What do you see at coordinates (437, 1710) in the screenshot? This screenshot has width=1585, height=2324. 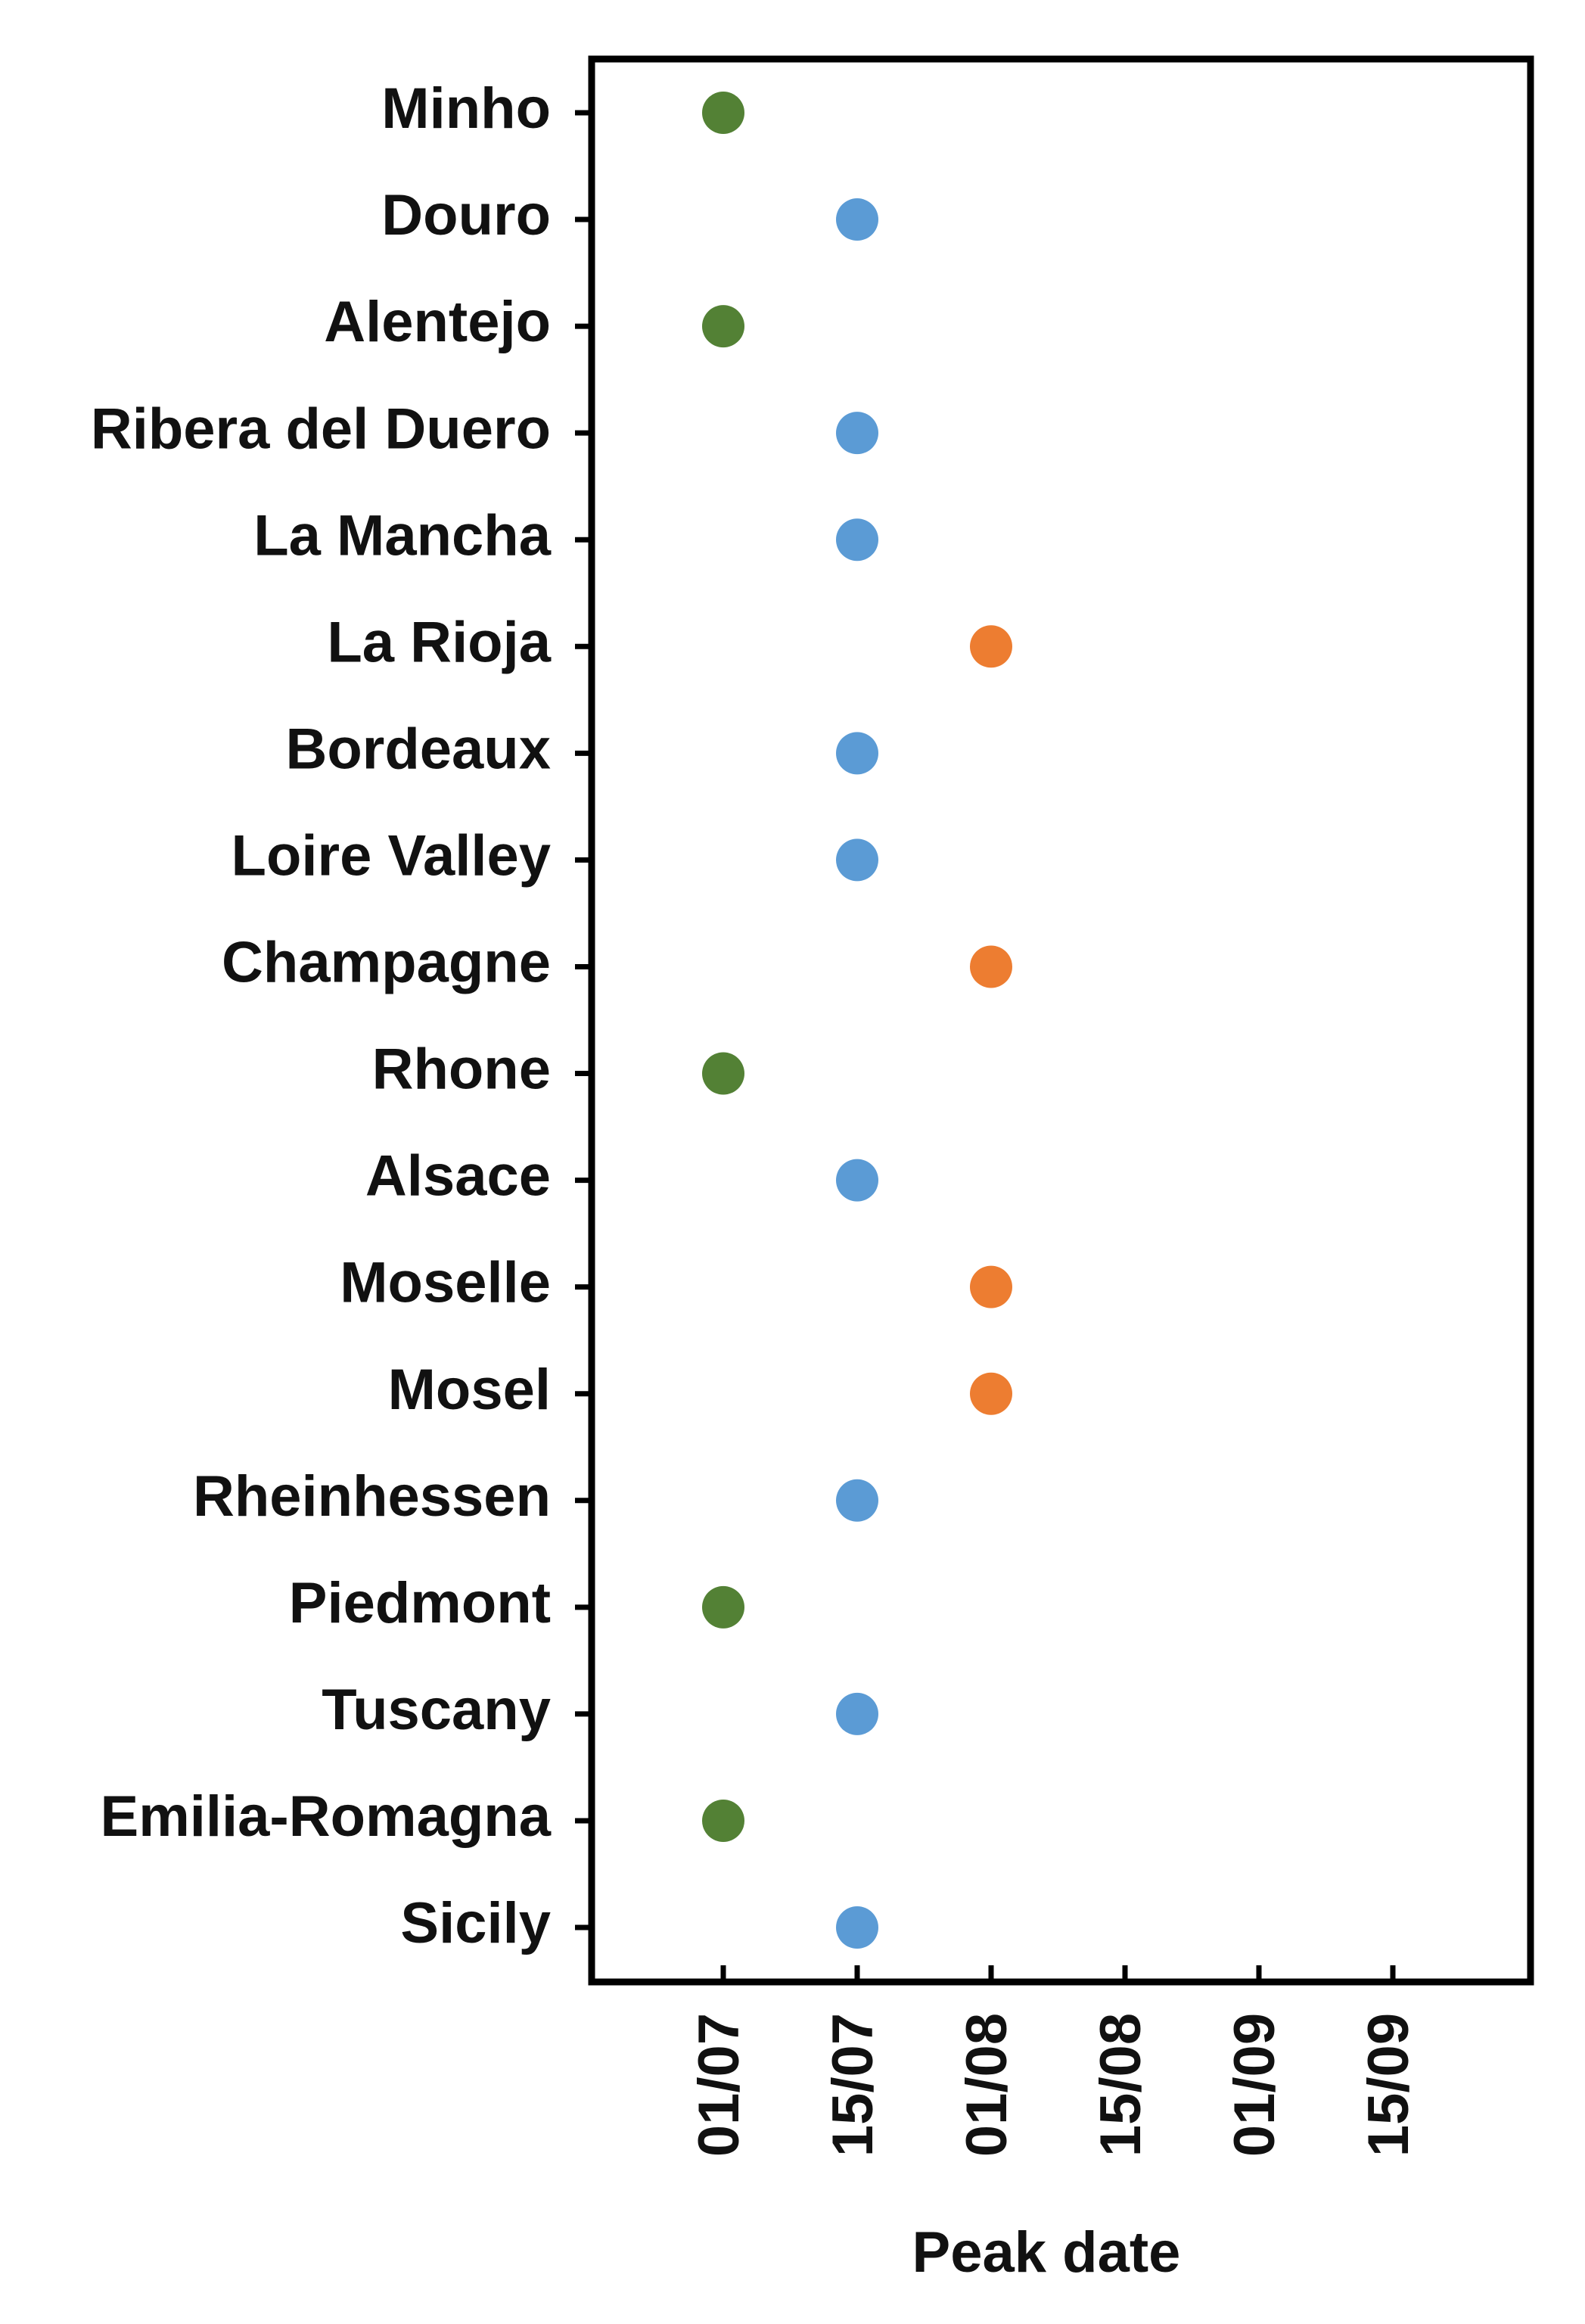 I see `y-tick-label: Tuscany` at bounding box center [437, 1710].